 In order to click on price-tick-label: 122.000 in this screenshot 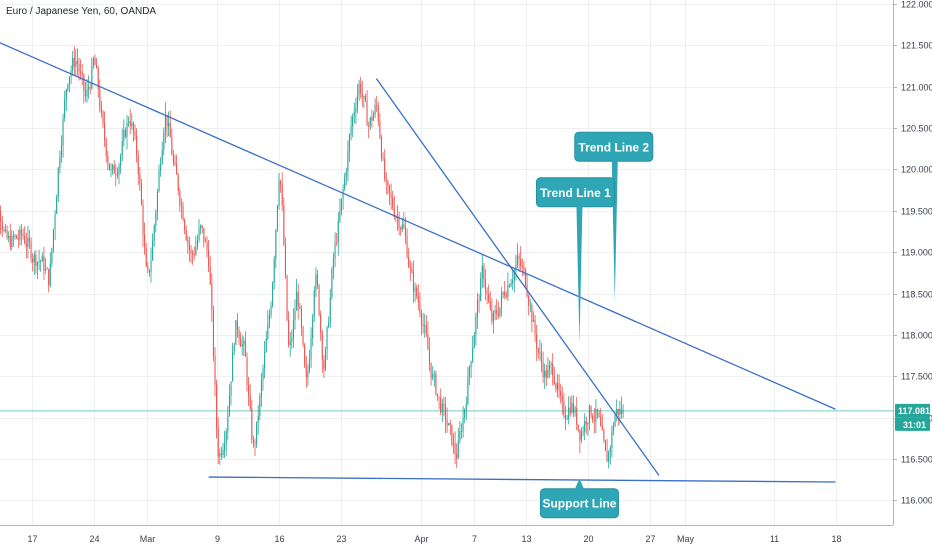, I will do `click(916, 5)`.